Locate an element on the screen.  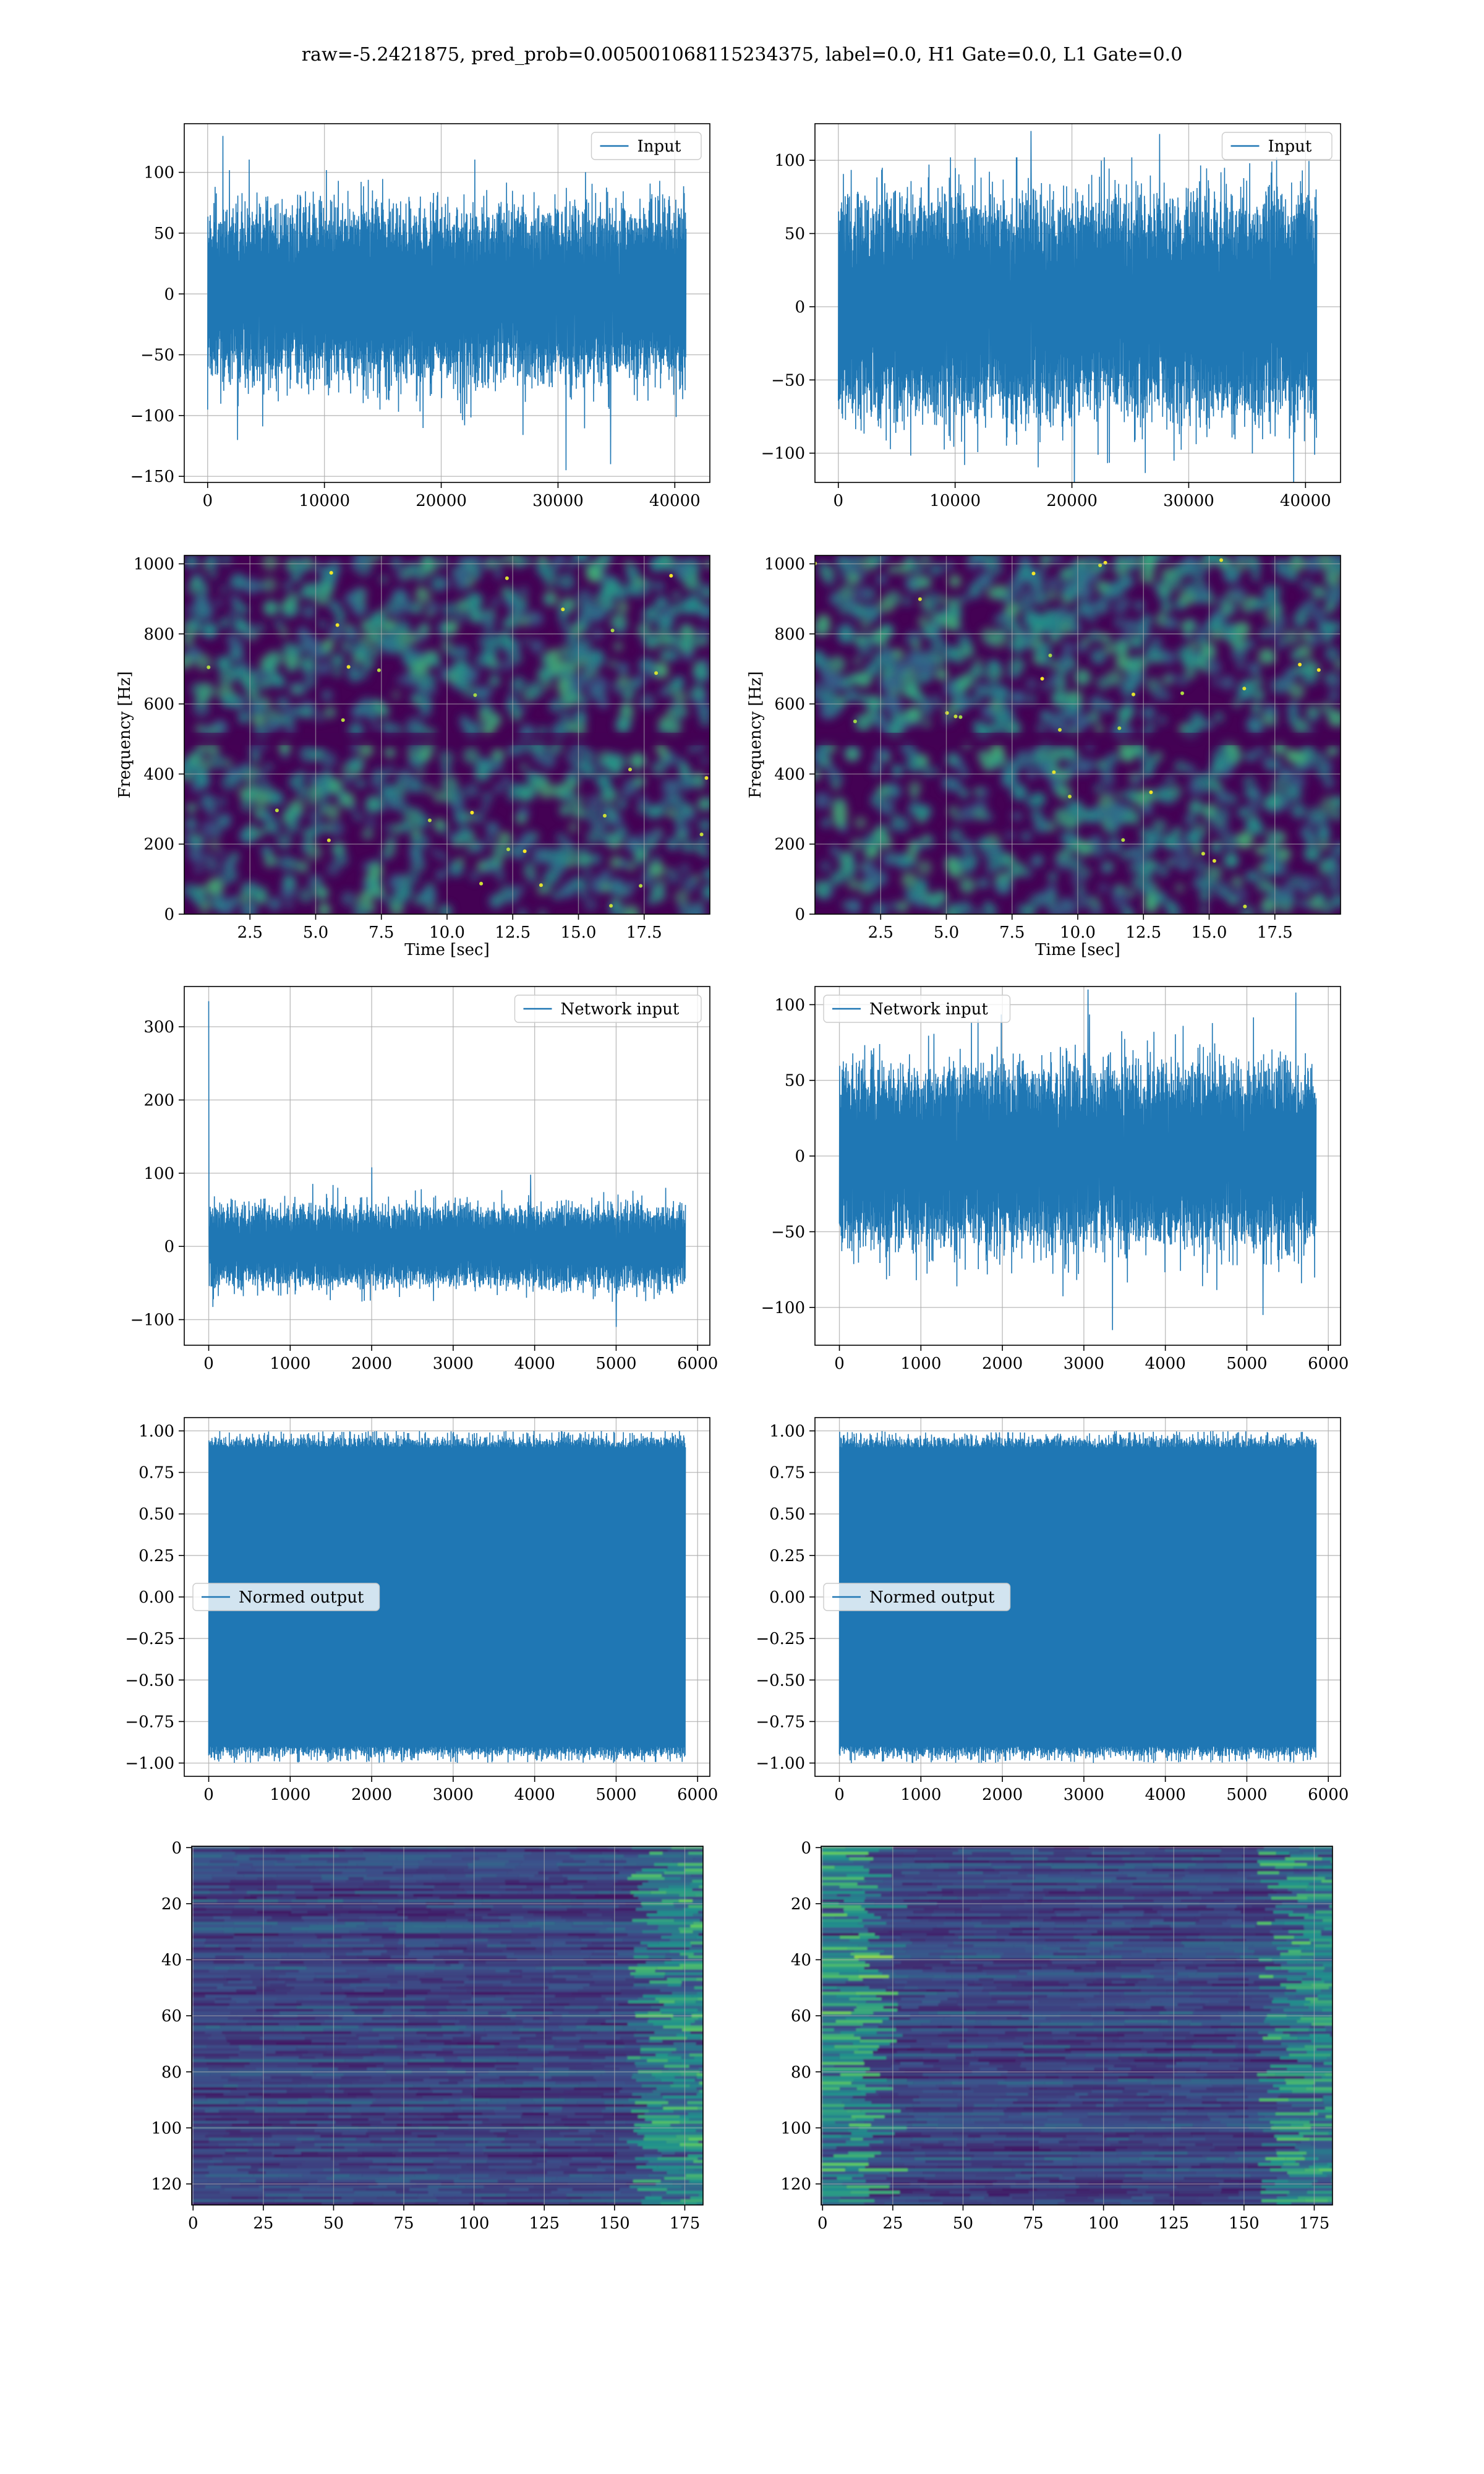
input-l1-series-line is located at coordinates (1078, 306).